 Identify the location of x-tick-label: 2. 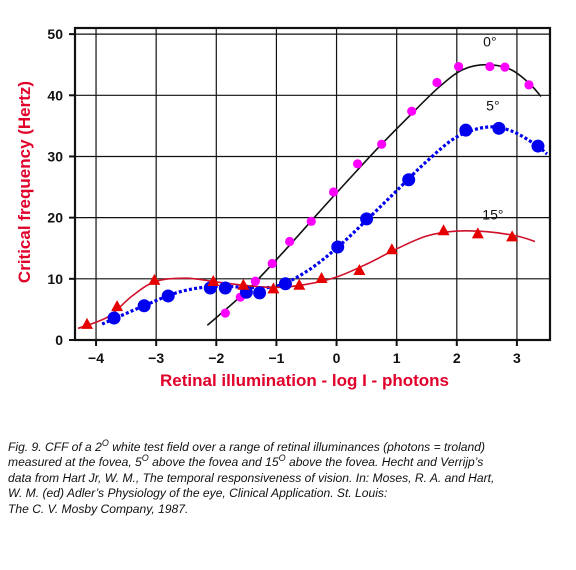
(457, 358).